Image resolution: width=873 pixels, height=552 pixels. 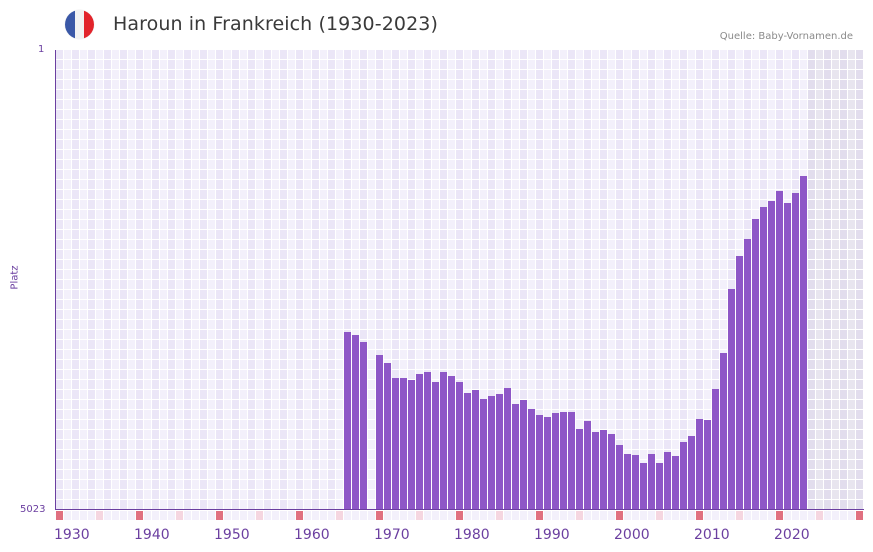 What do you see at coordinates (555, 461) in the screenshot?
I see `bar-1992` at bounding box center [555, 461].